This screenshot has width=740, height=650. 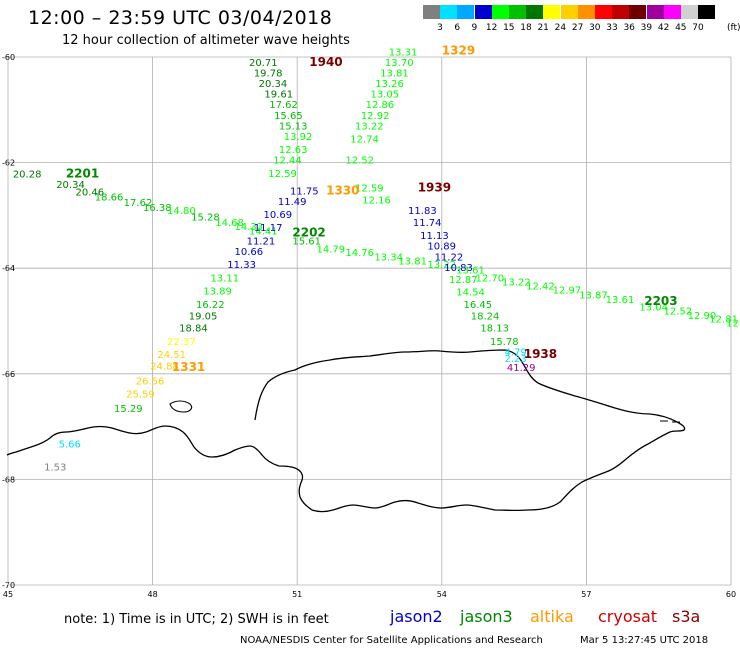 I want to click on wave-height-value: 14.54, so click(x=470, y=293).